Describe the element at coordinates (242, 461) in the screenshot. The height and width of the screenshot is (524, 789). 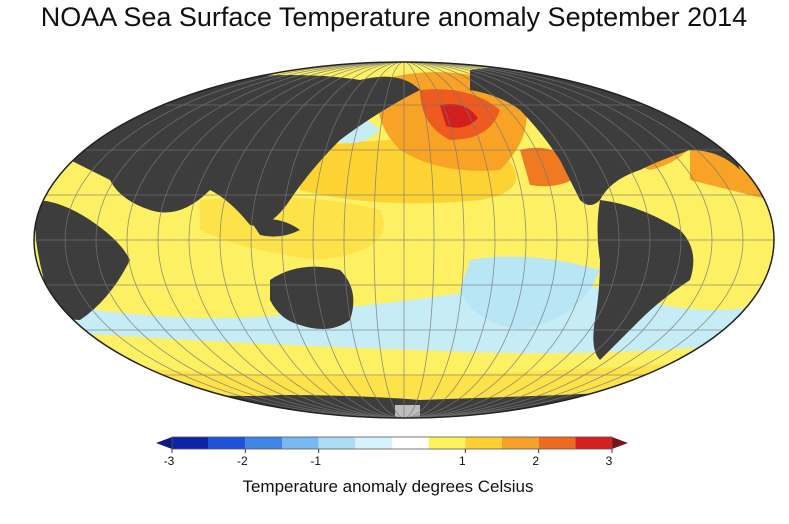
I see `colorbar-tick-label: -2` at that location.